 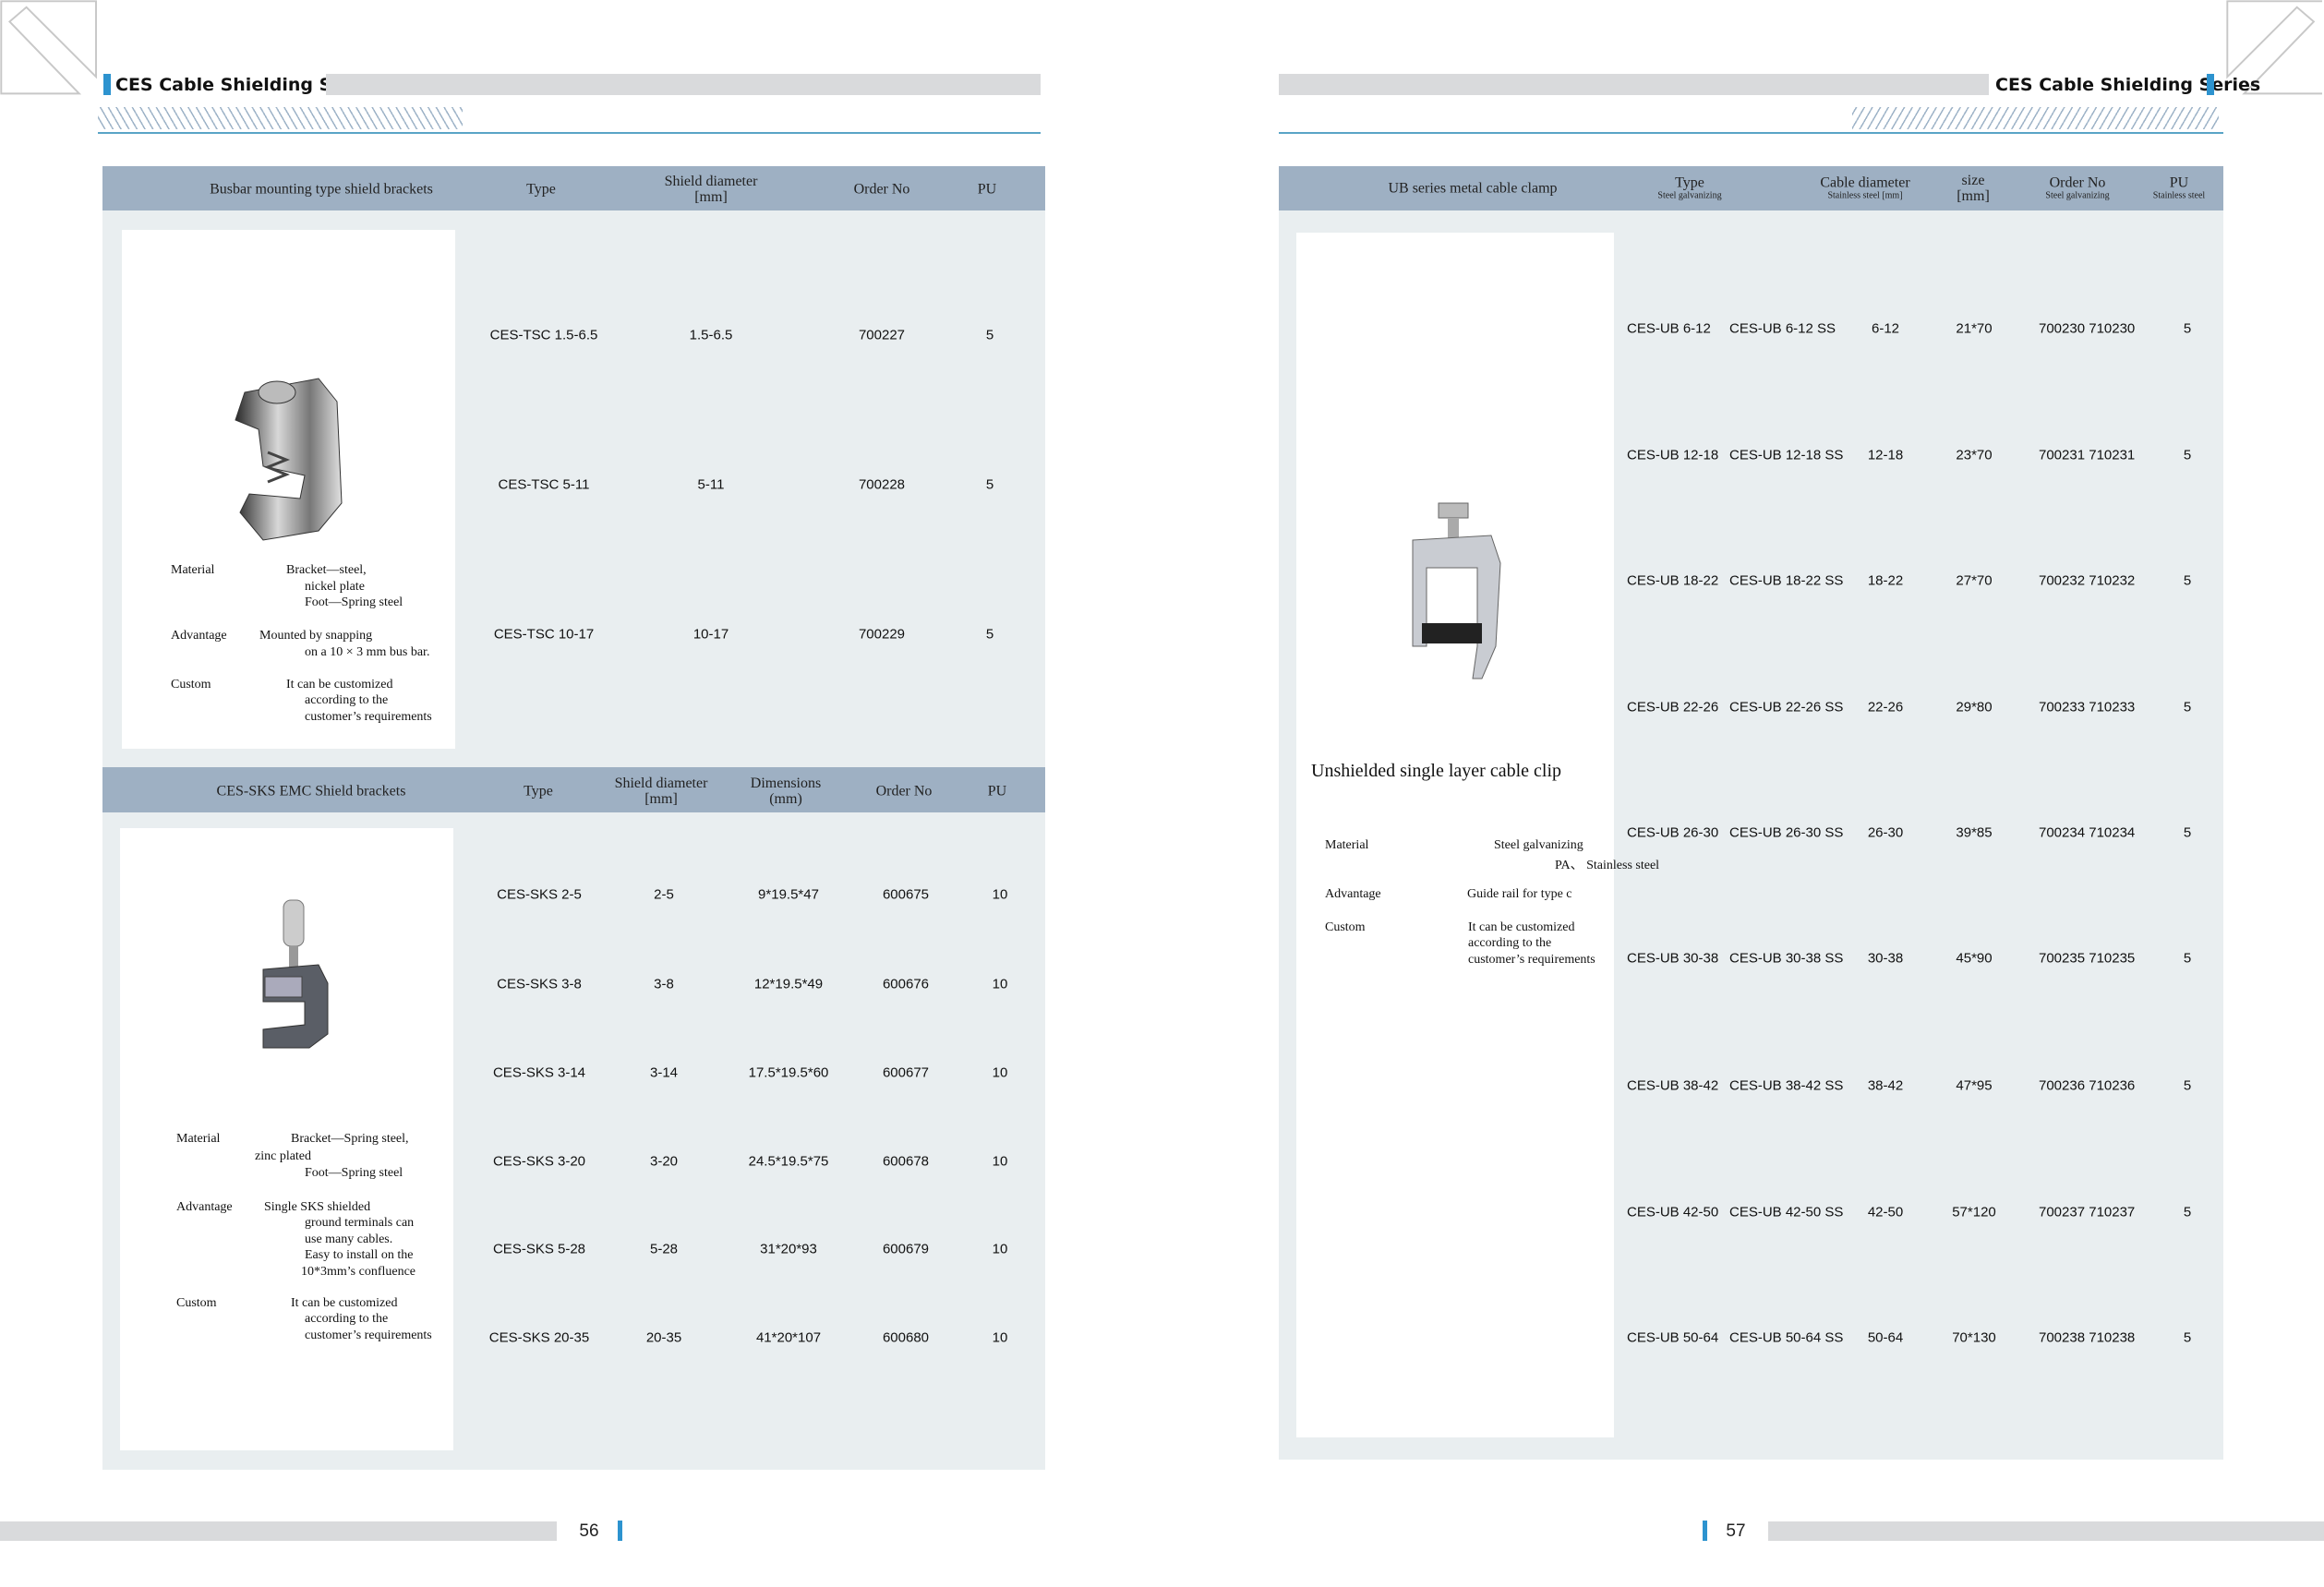 What do you see at coordinates (1885, 1212) in the screenshot?
I see `cell-diam: 42-50` at bounding box center [1885, 1212].